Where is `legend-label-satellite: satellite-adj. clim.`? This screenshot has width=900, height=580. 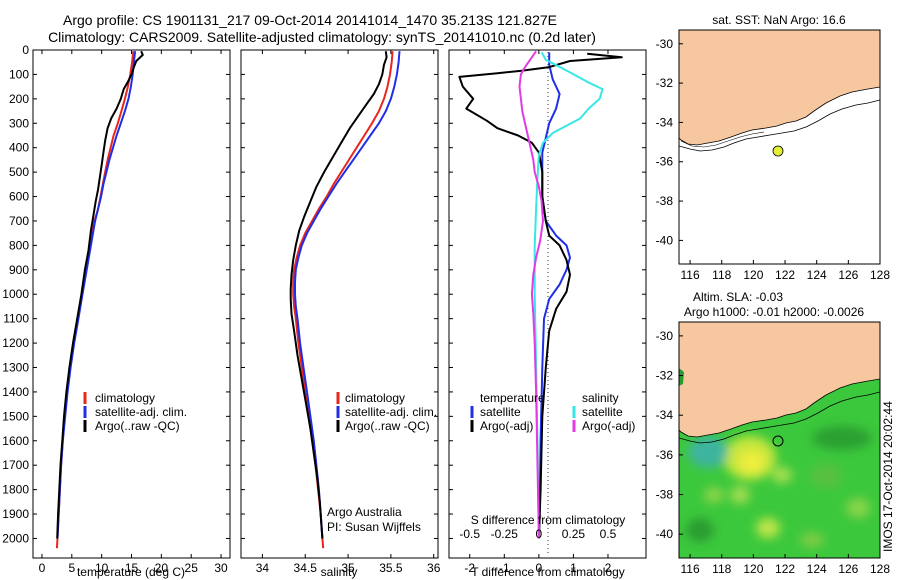
legend-label-satellite: satellite-adj. clim. is located at coordinates (391, 412).